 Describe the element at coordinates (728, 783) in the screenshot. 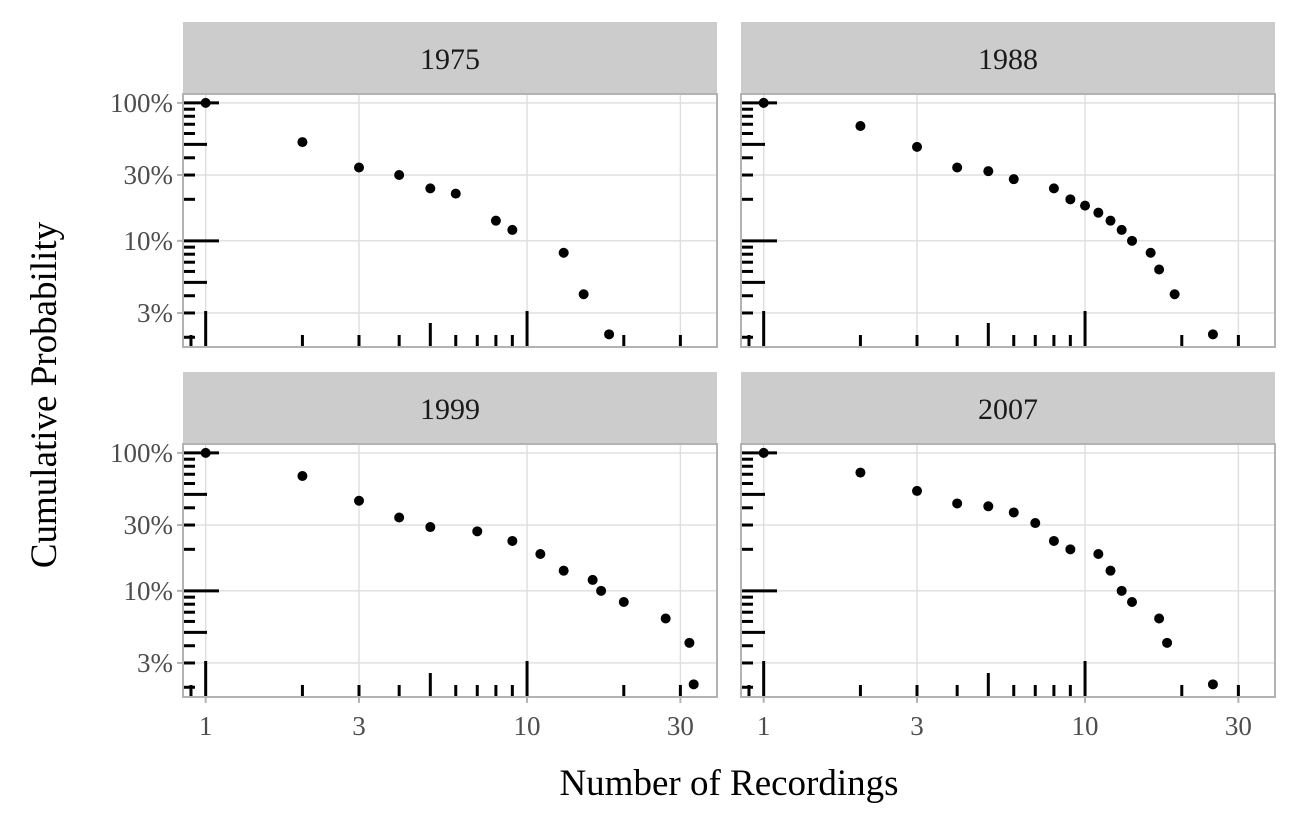

I see `x-axis-title: Number of Recordings` at that location.